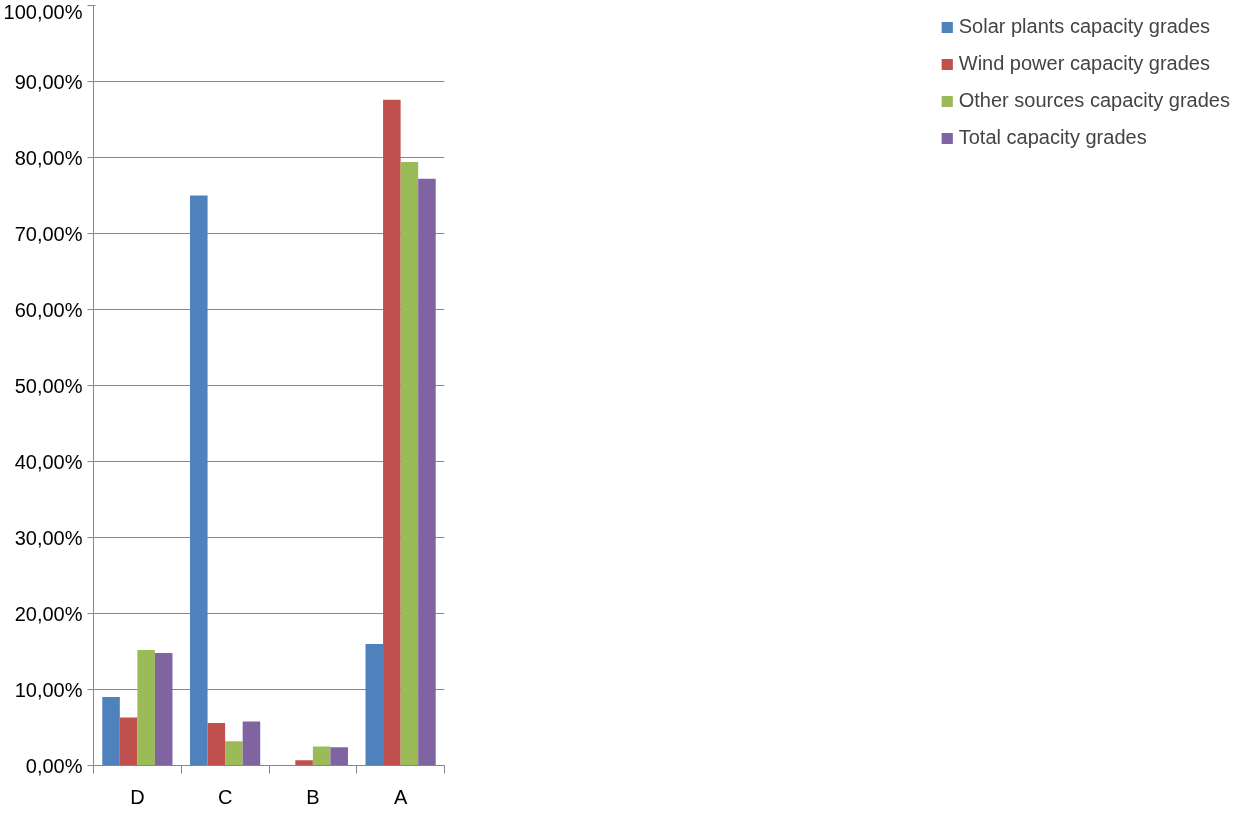  What do you see at coordinates (48, 537) in the screenshot?
I see `y-tick-label: 30,00%` at bounding box center [48, 537].